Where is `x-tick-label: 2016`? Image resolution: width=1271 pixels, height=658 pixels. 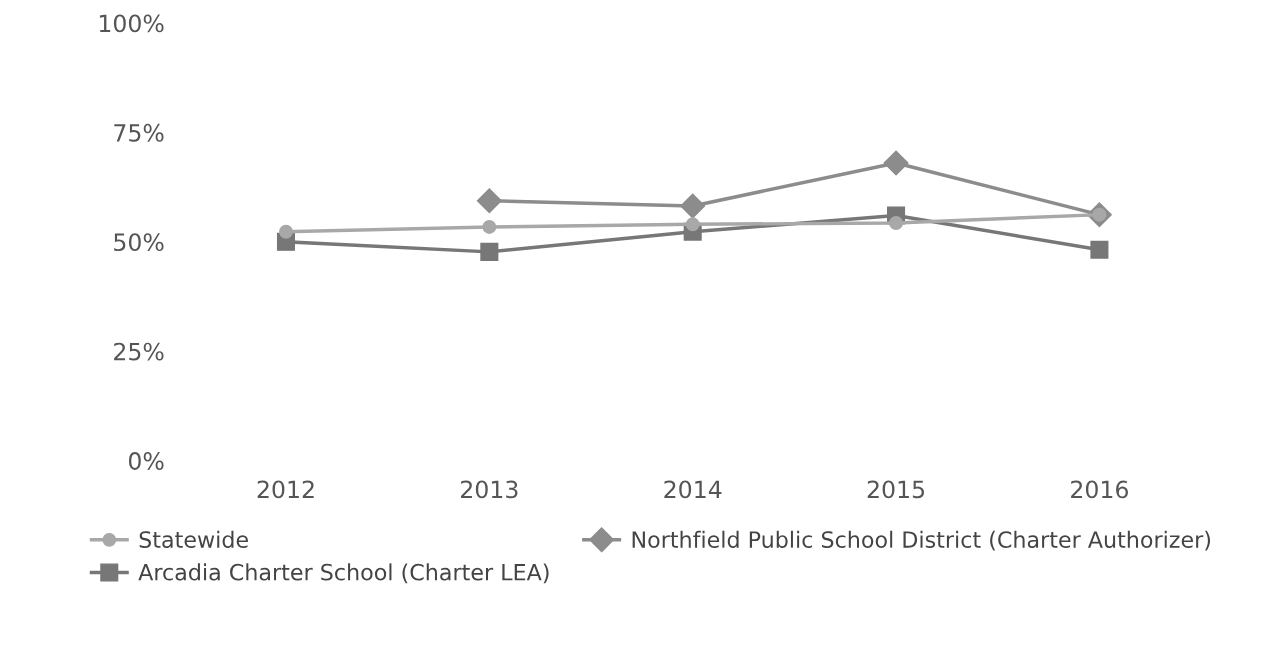 x-tick-label: 2016 is located at coordinates (1099, 489).